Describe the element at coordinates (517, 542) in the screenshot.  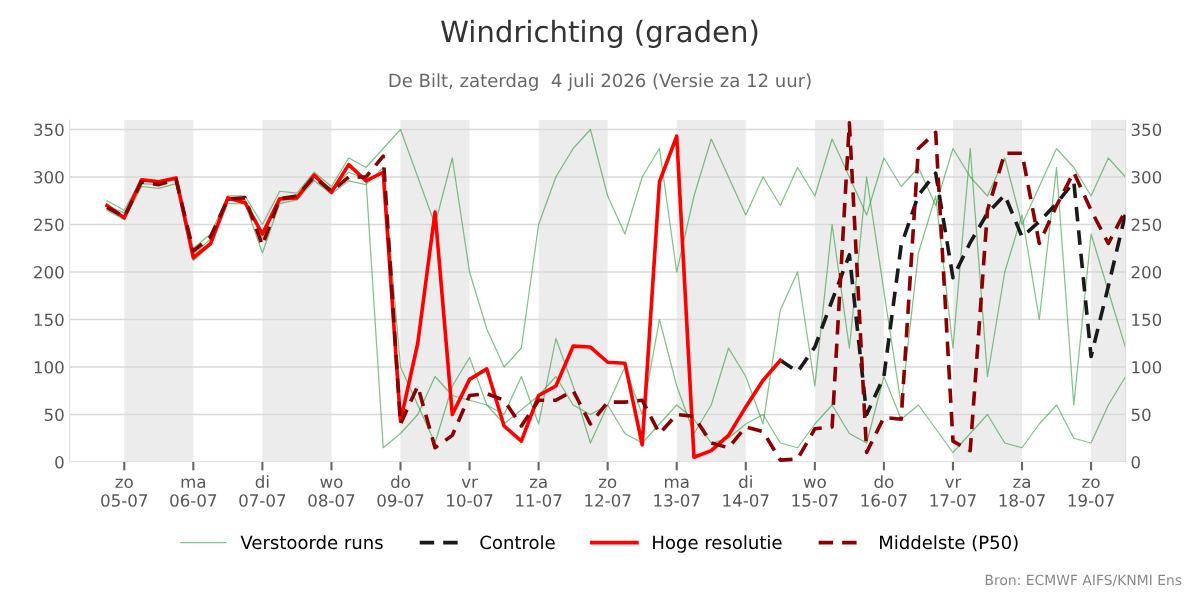
I see `legend-label: Controle` at that location.